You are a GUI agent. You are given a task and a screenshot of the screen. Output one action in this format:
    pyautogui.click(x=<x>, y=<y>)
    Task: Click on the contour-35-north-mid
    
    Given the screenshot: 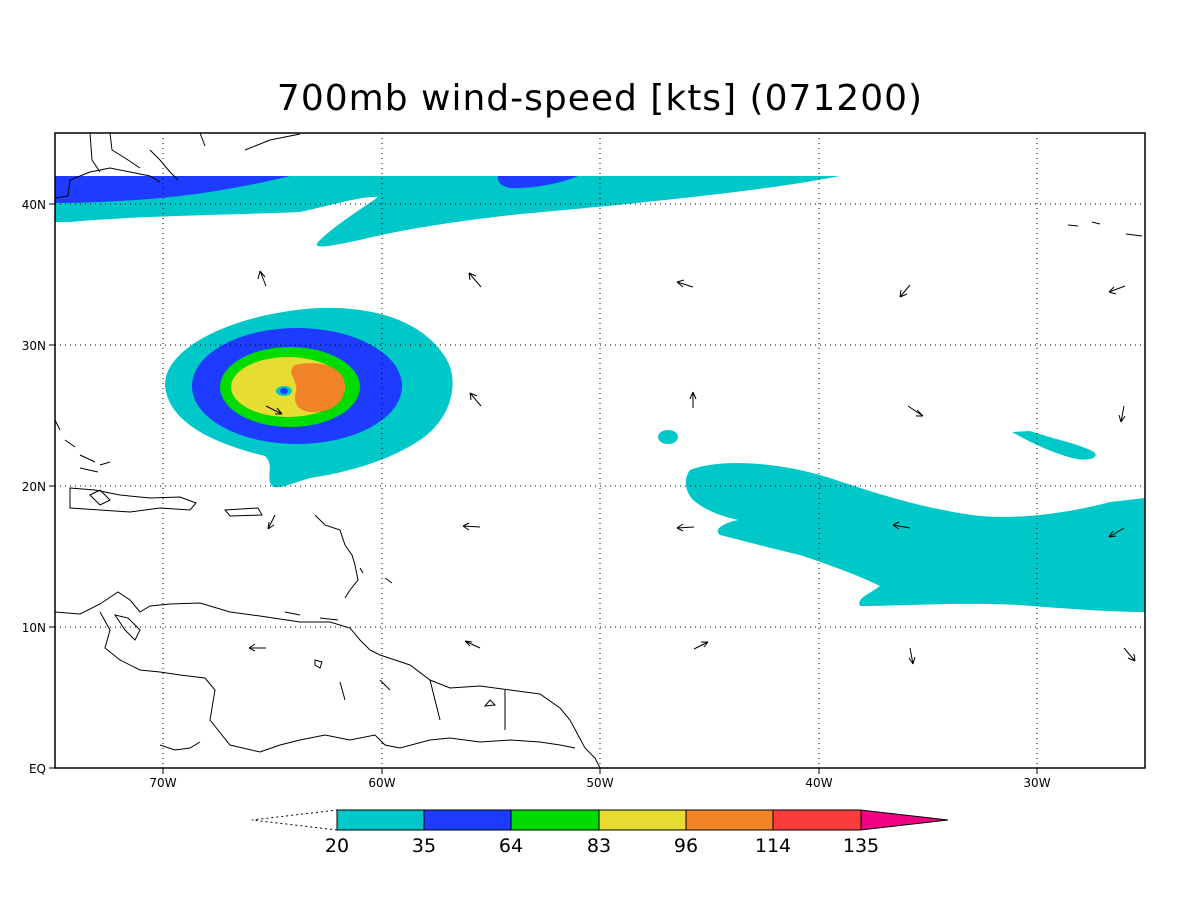 What is the action you would take?
    pyautogui.click(x=537, y=182)
    